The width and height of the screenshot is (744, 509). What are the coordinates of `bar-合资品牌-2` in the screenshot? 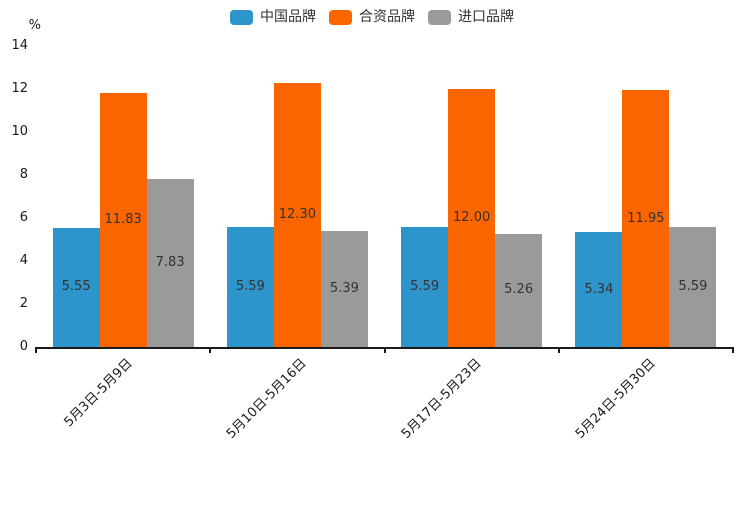 It's located at (472, 218).